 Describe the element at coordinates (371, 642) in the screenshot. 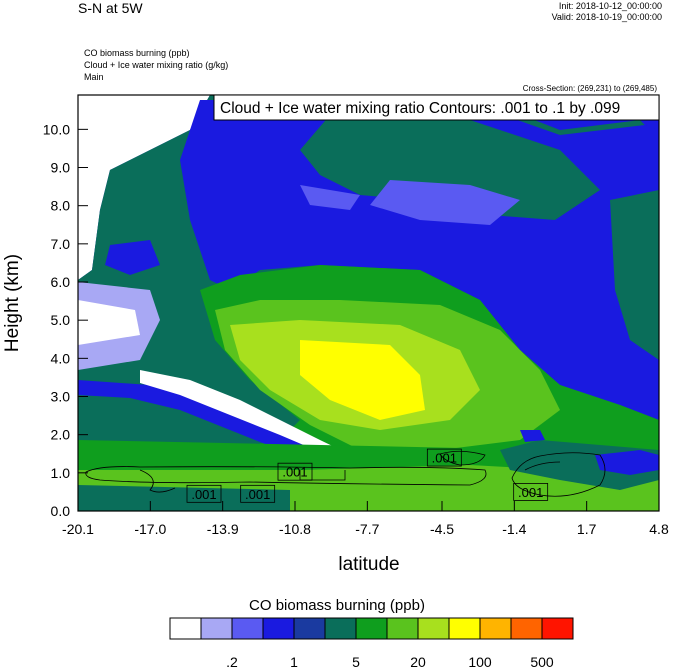

I see `colorbar: .2 1 5 20 100 500` at that location.